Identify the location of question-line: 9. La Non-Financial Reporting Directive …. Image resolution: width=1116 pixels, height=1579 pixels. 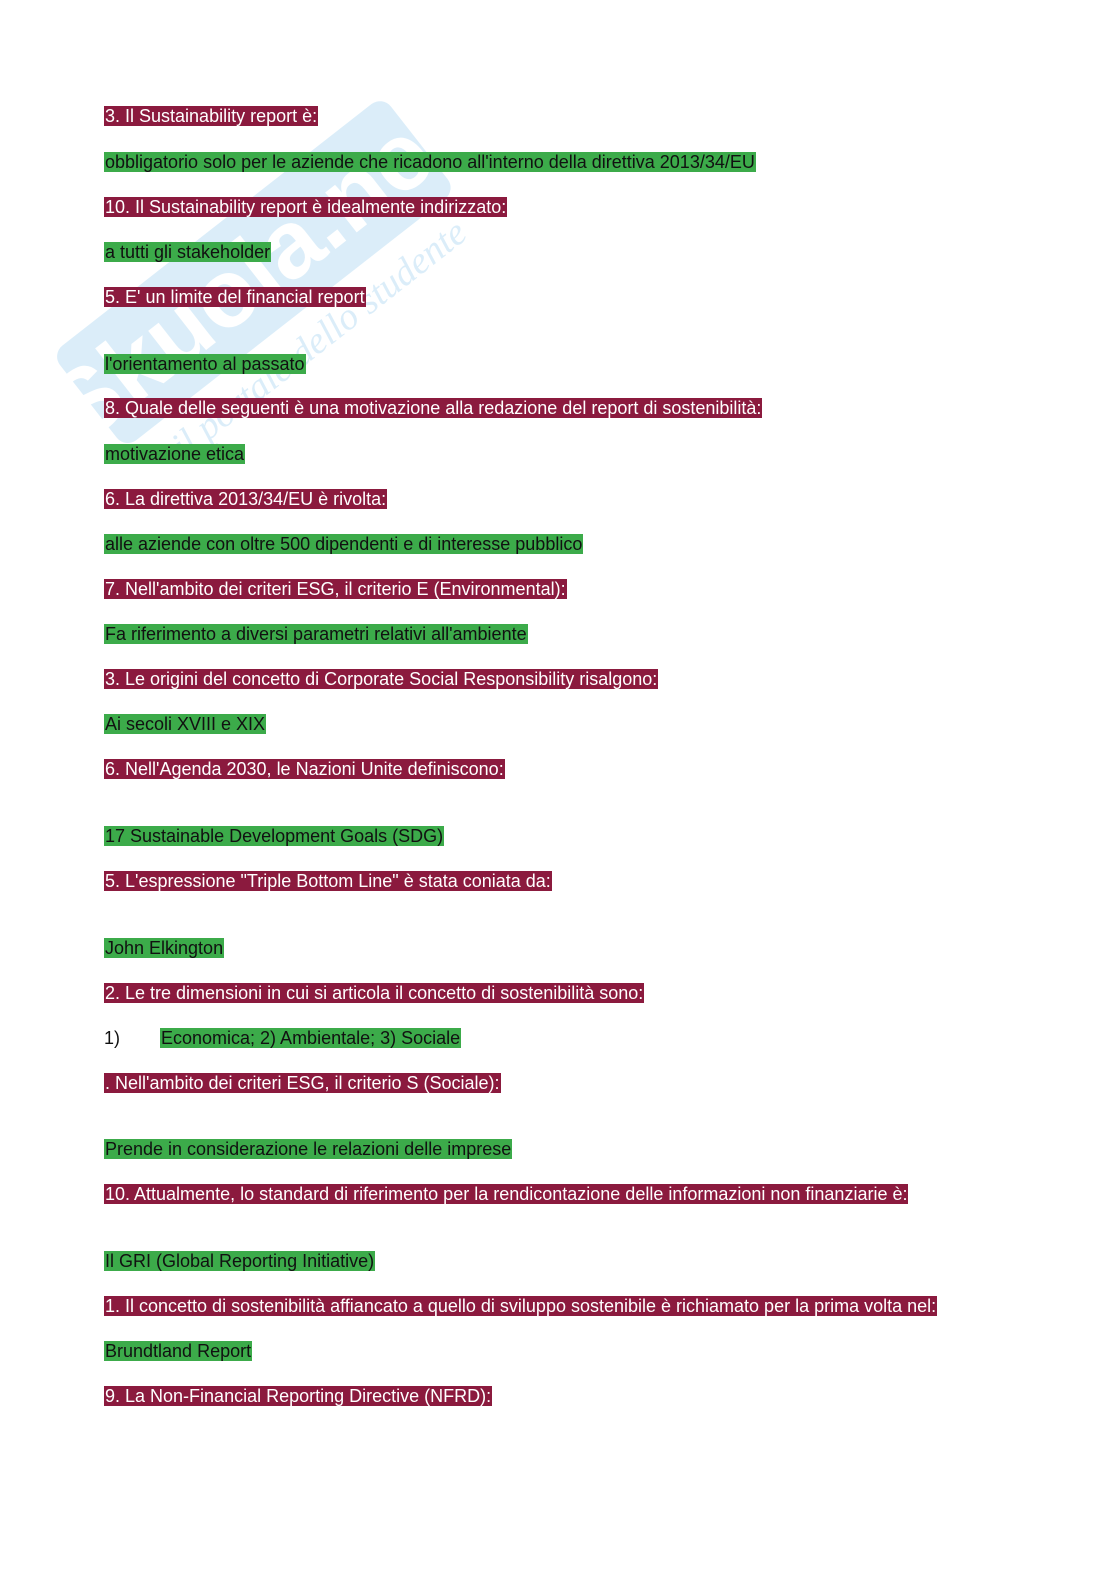
(298, 1396).